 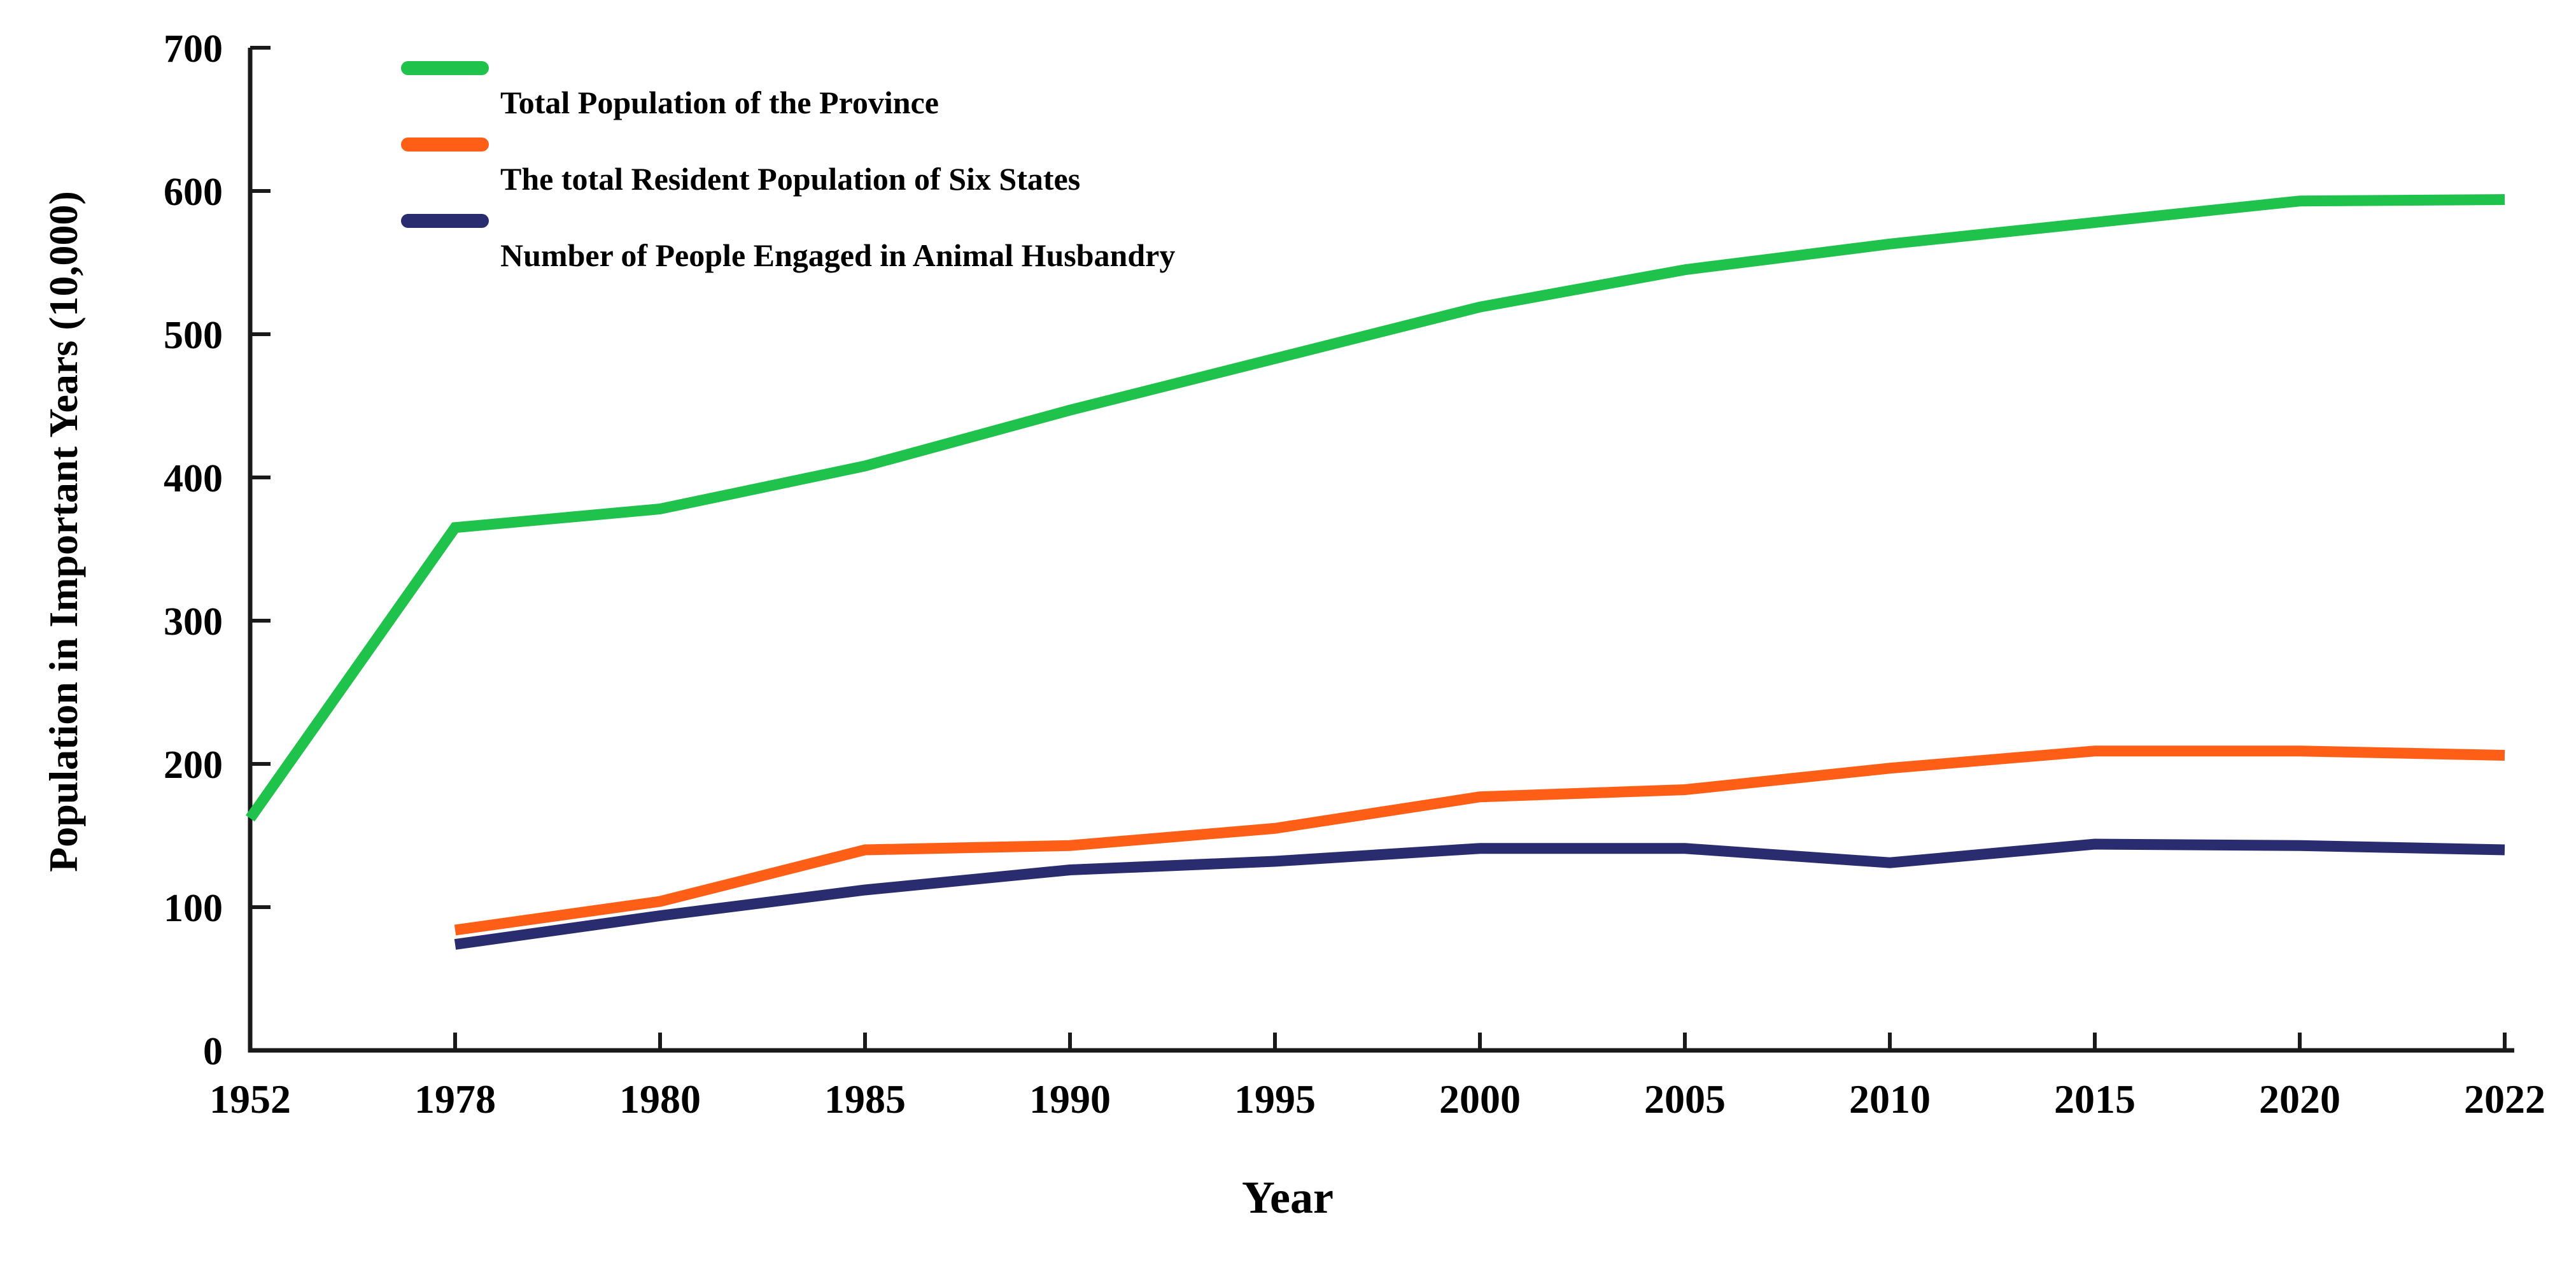 I want to click on x-tick-label: 2005, so click(x=1685, y=1099).